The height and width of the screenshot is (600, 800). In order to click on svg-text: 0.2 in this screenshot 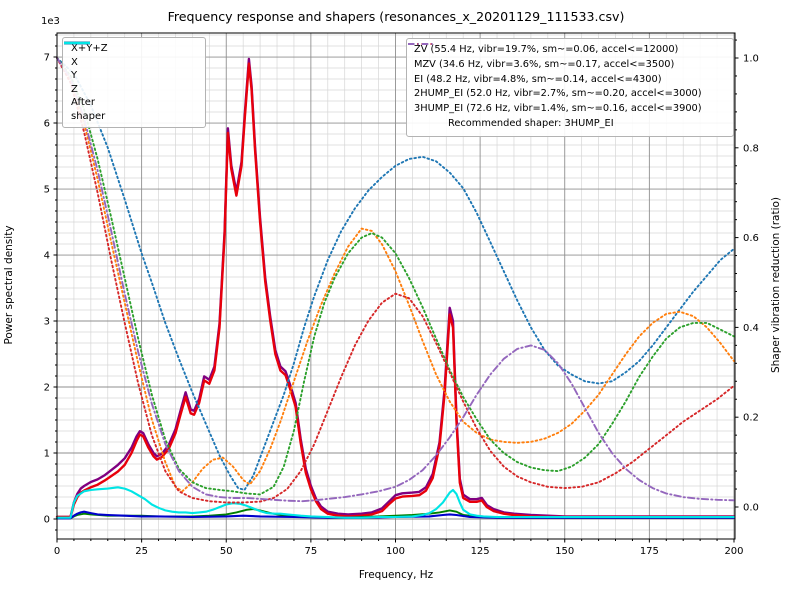, I will do `click(751, 418)`.